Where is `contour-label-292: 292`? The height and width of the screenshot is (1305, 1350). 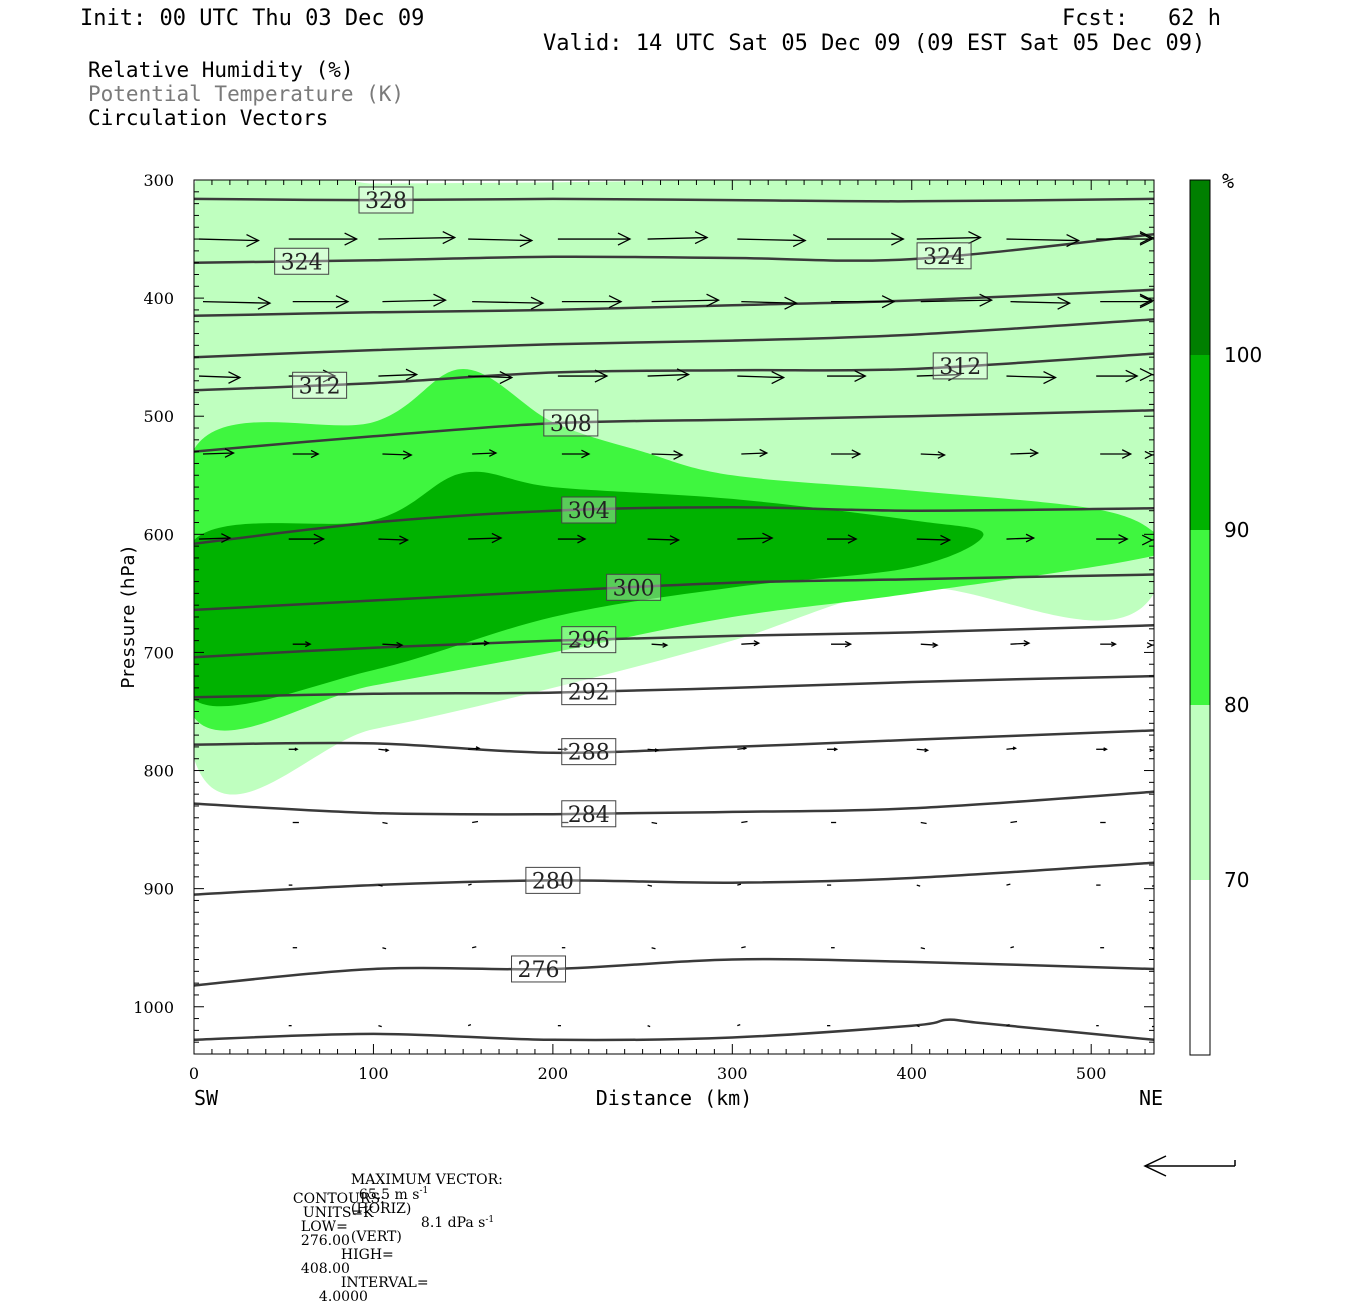 contour-label-292: 292 is located at coordinates (589, 692).